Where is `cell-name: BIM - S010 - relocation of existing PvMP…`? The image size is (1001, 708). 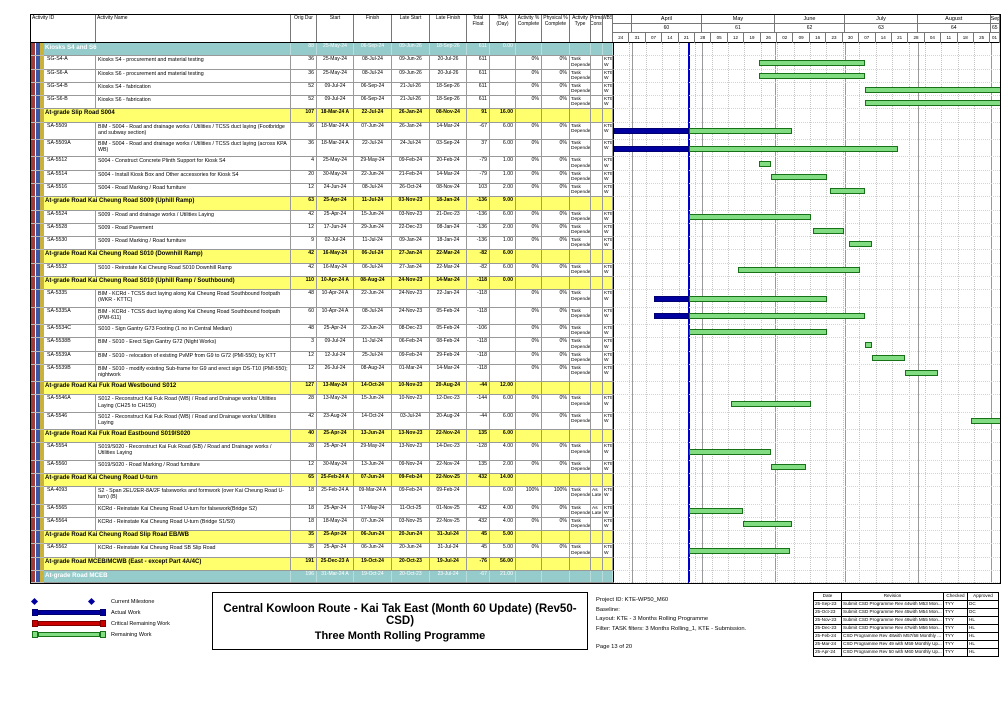
cell-name: BIM - S010 - relocation of existing PvMP… is located at coordinates (193, 357).